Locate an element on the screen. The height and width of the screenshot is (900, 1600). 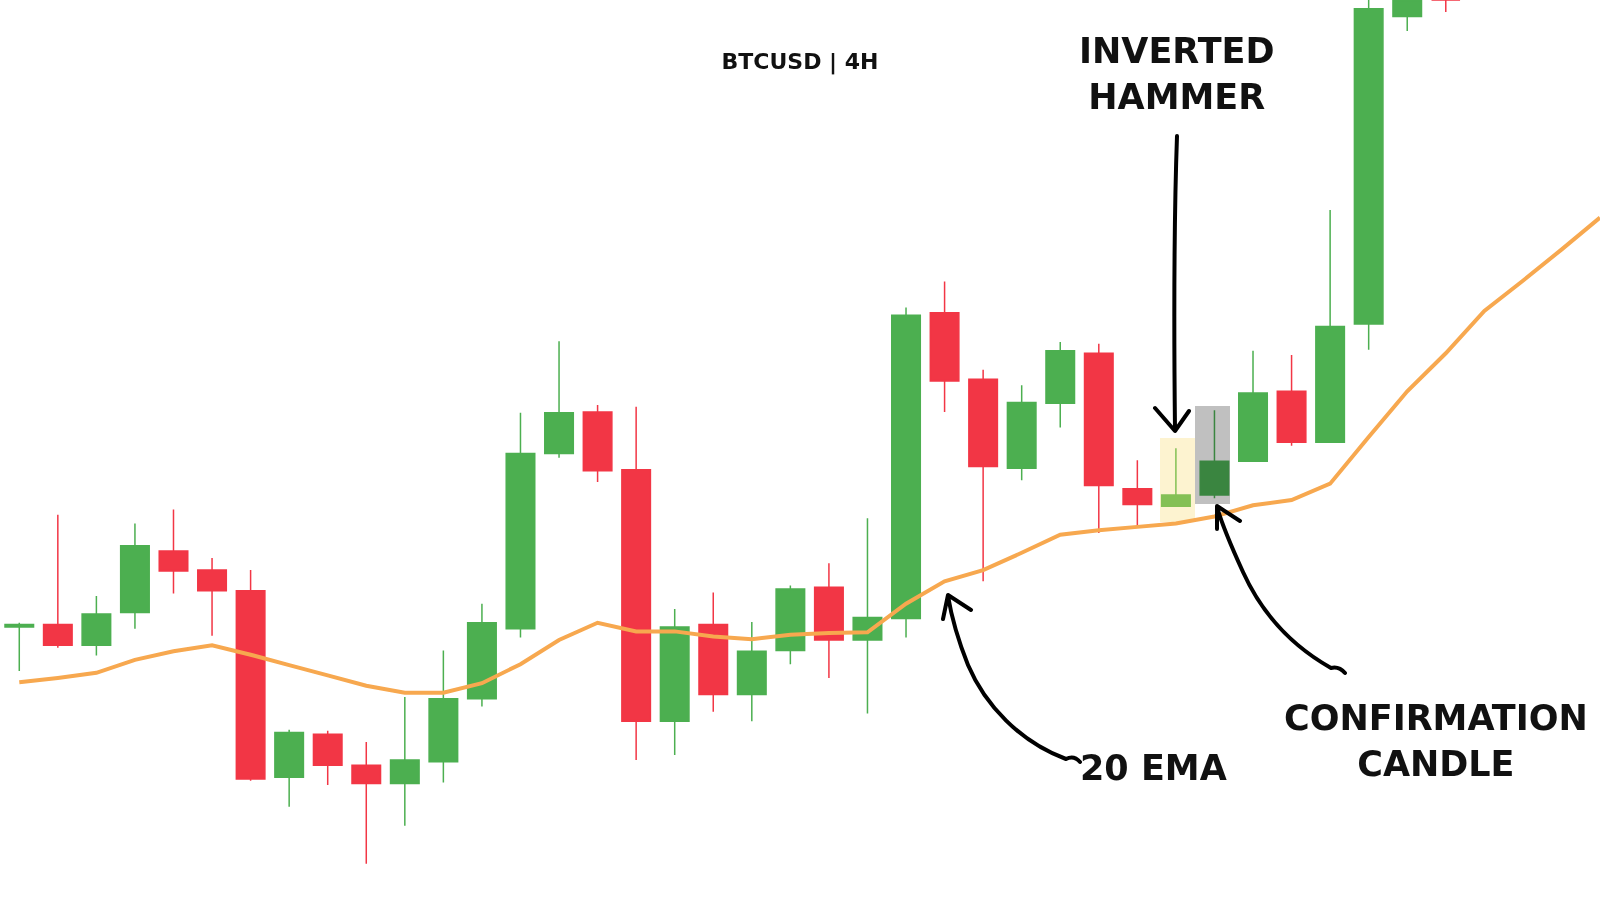
text: BTCUSD | 4H is located at coordinates (800, 61).